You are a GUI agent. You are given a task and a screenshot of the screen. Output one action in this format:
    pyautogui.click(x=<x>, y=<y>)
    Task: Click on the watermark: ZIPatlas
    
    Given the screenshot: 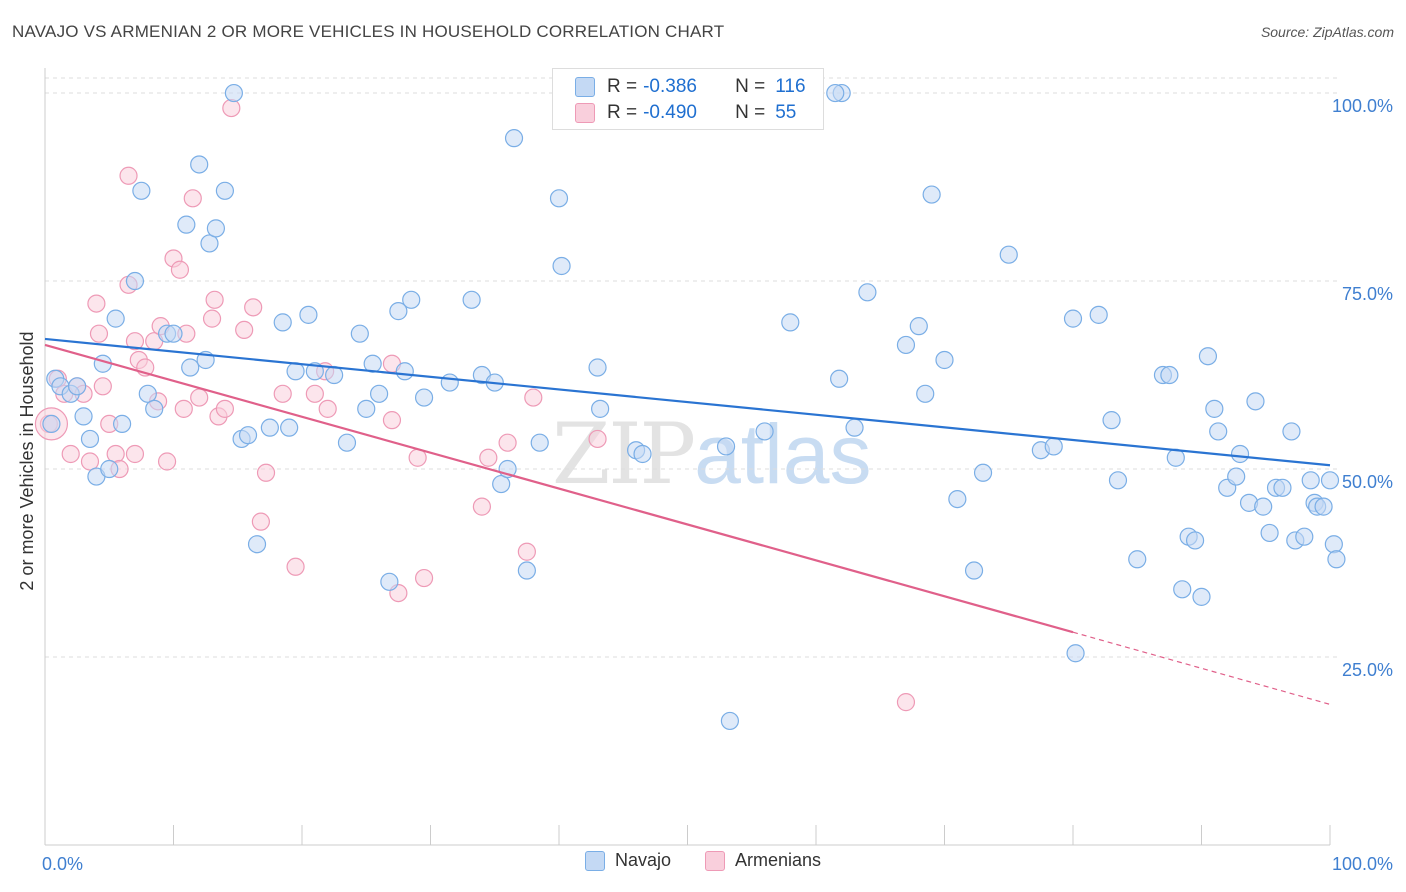 What is the action you would take?
    pyautogui.click(x=712, y=454)
    